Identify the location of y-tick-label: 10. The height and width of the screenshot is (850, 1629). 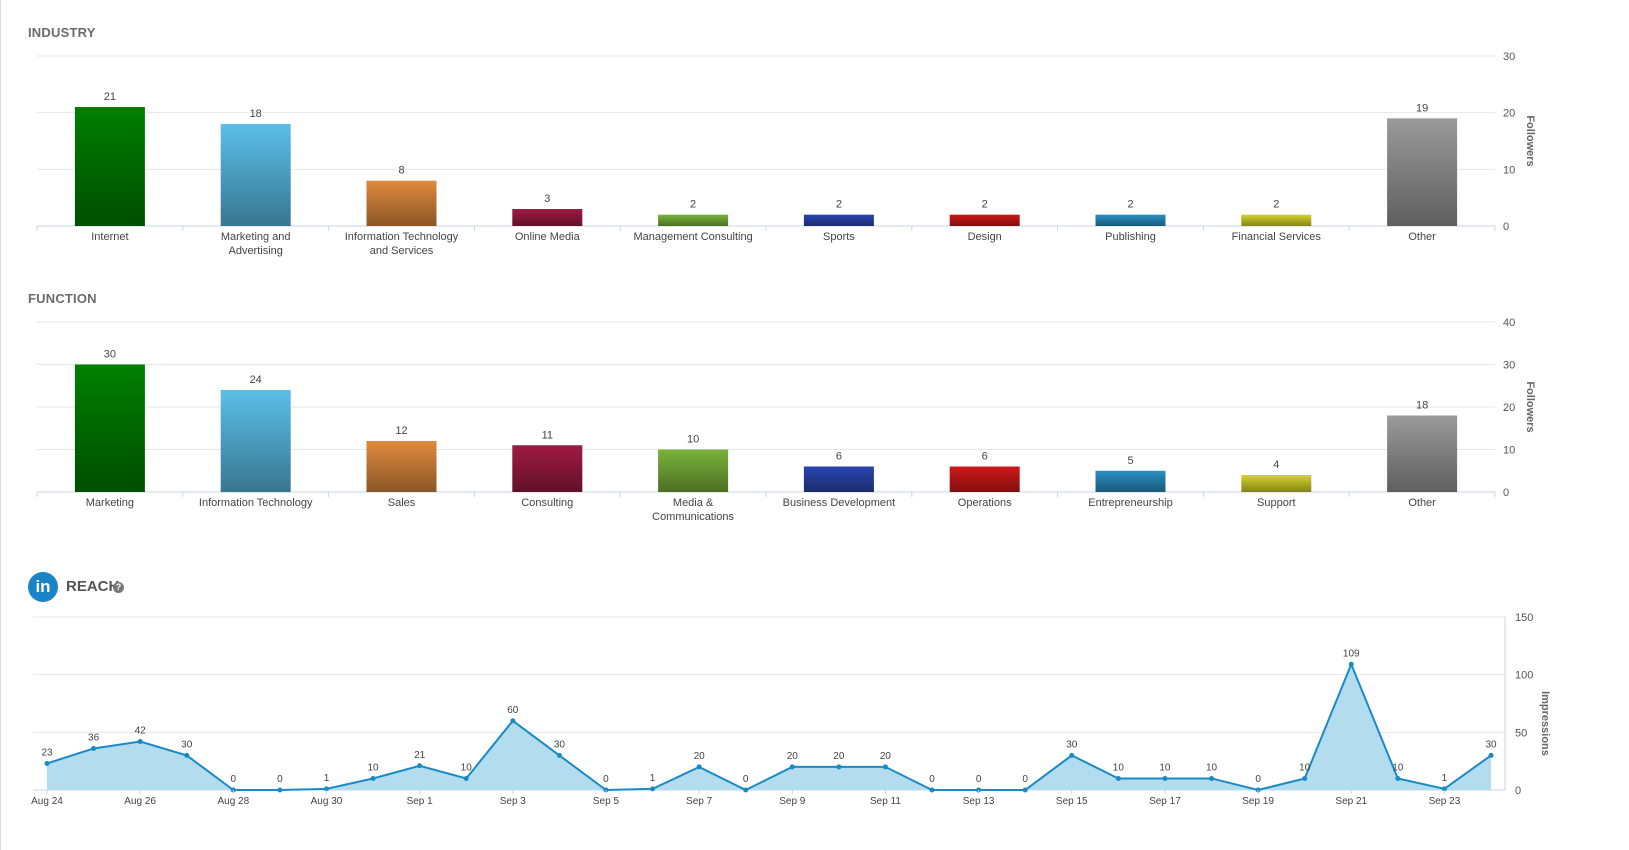
(1509, 170).